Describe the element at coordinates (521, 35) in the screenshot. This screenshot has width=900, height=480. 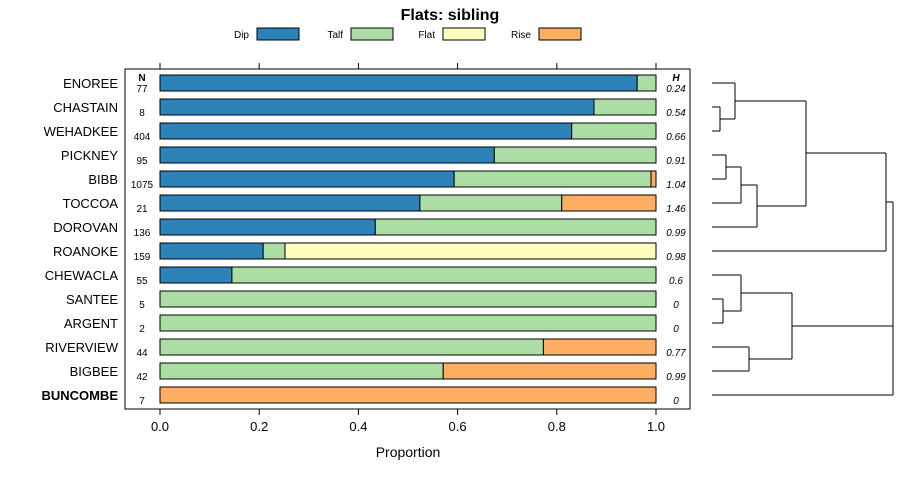
I see `legend-label-rise: Rise` at that location.